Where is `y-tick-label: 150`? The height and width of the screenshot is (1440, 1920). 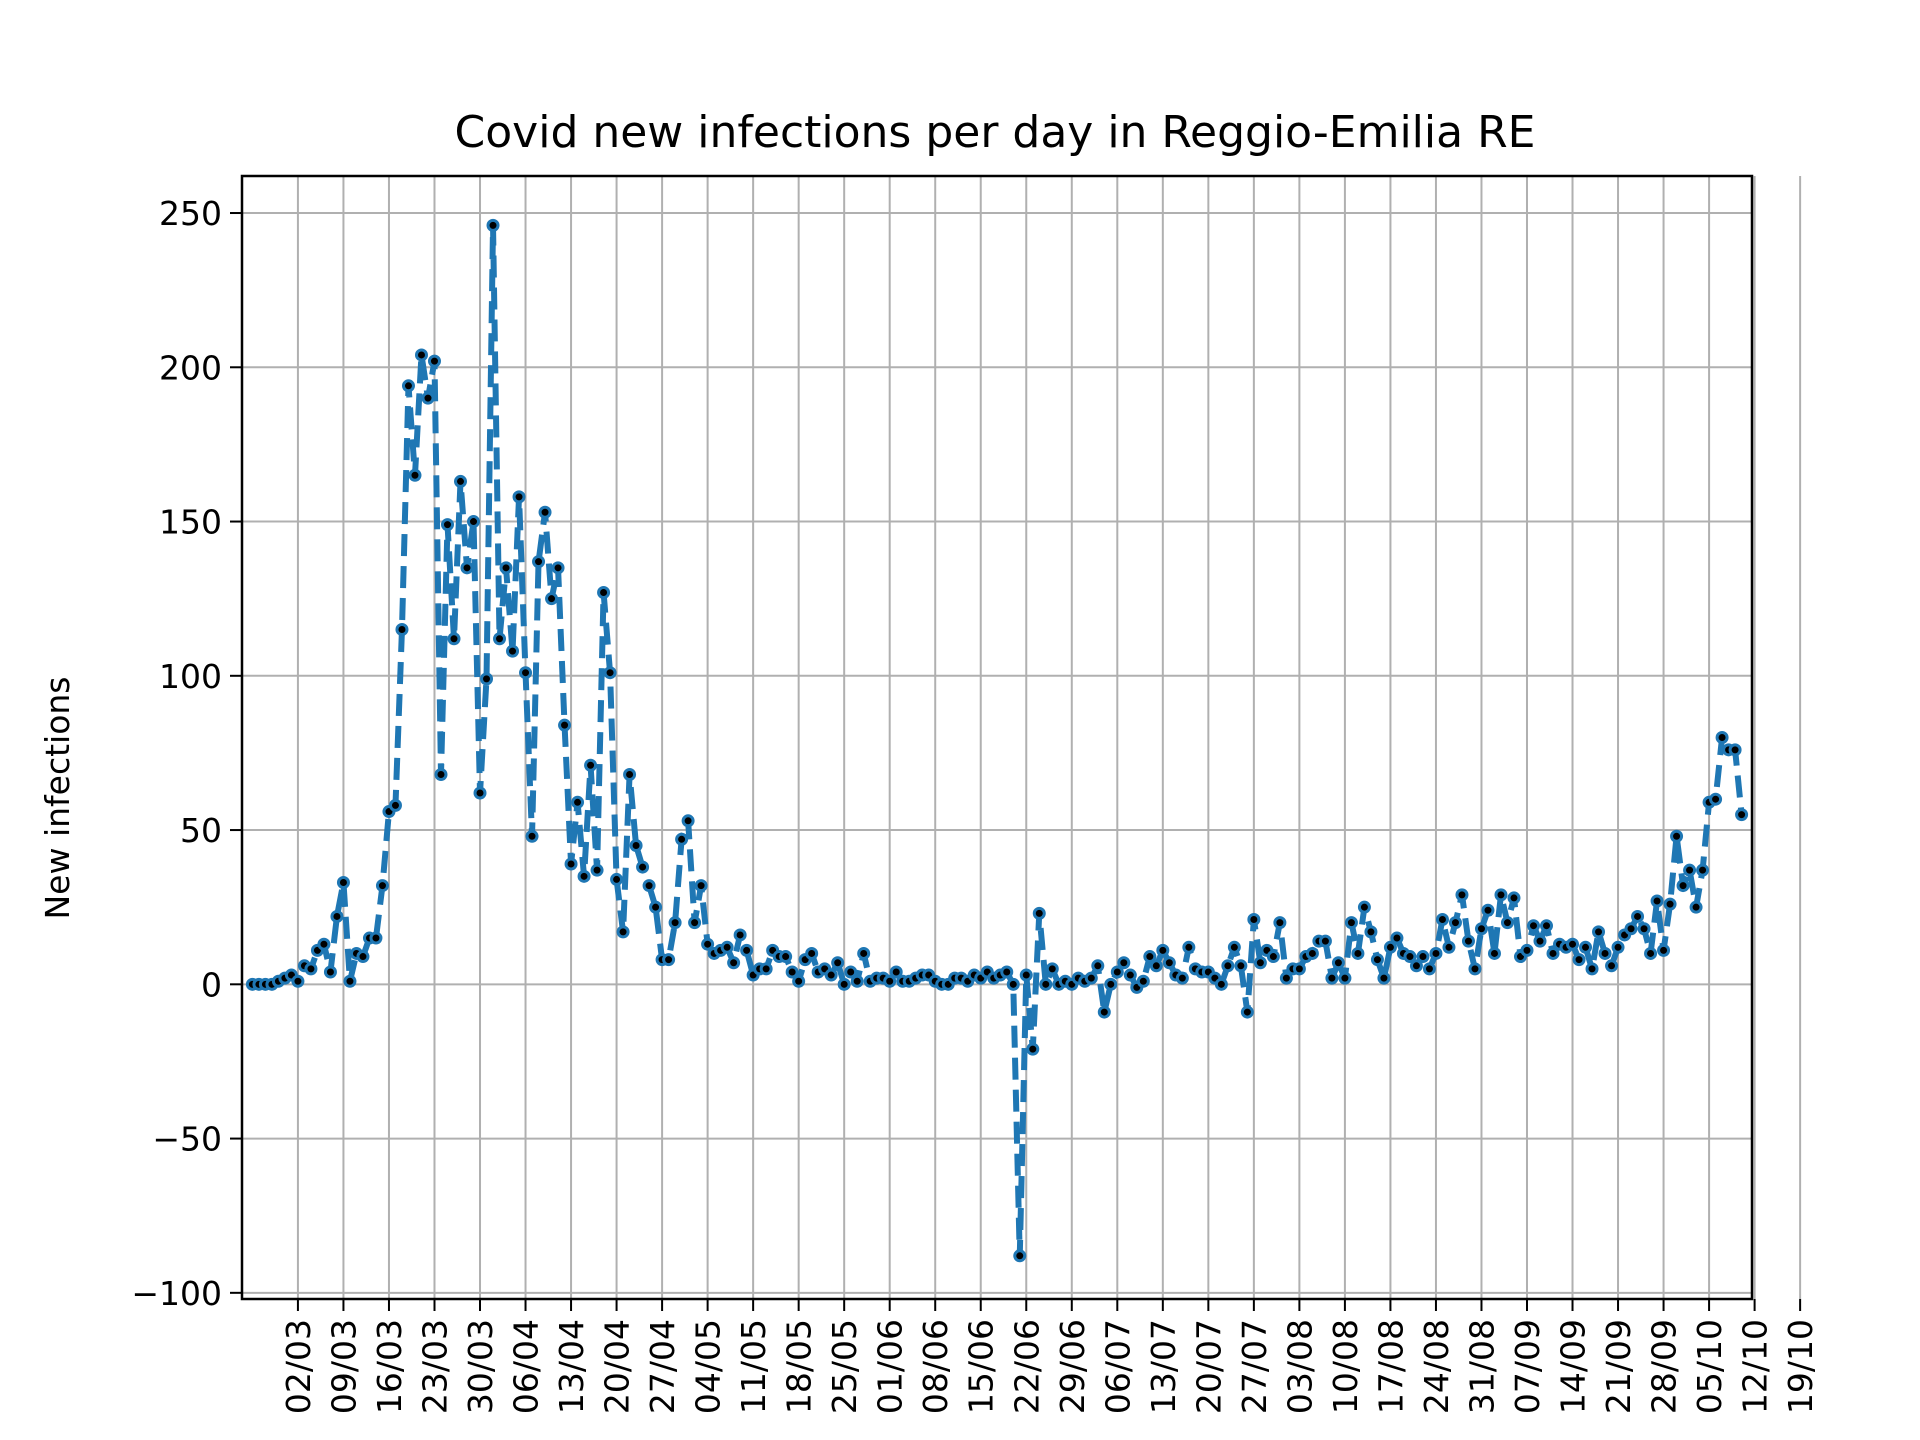 y-tick-label: 150 is located at coordinates (190, 522).